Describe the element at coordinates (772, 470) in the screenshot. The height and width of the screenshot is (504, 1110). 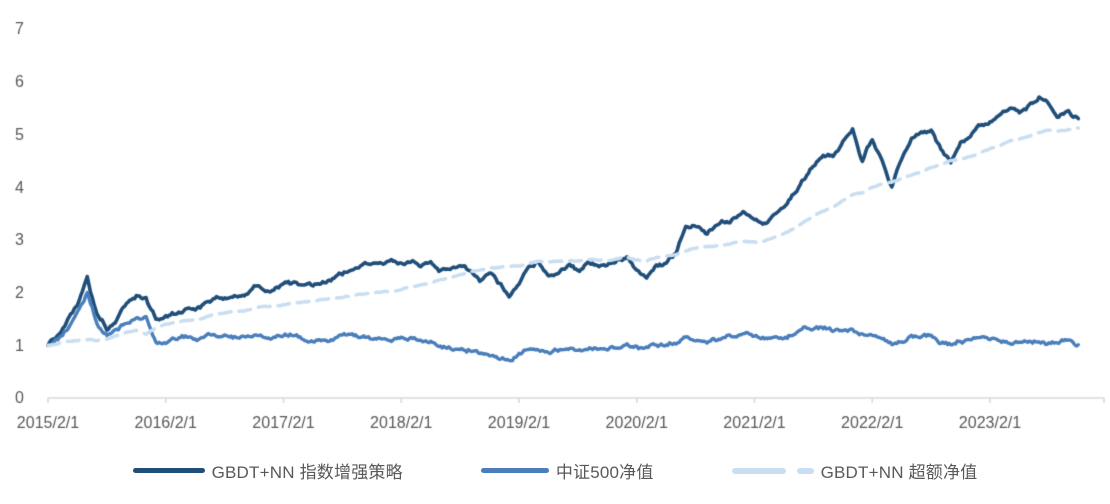
I see `excess-line-swatch` at that location.